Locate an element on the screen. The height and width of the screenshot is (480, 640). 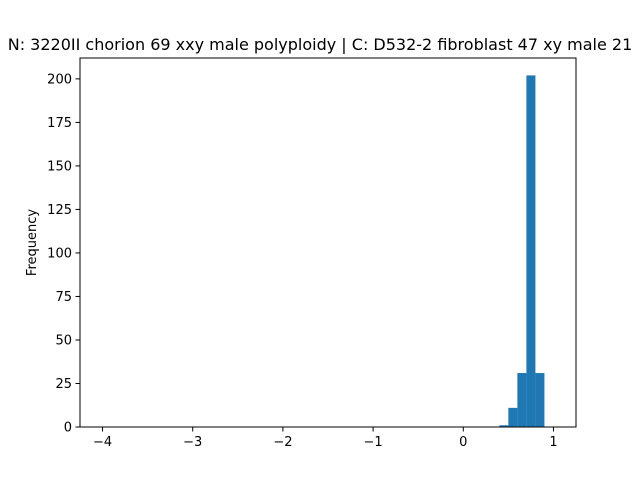
y-axis-label: Frequency is located at coordinates (32, 242).